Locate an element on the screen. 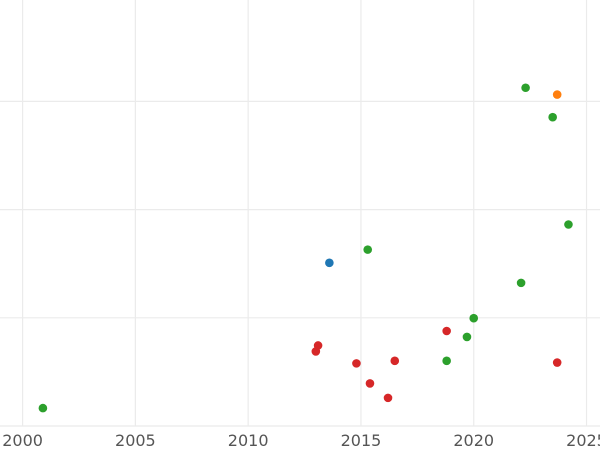 This screenshot has width=600, height=450. x-tick-label-2000: 2000 is located at coordinates (22, 440).